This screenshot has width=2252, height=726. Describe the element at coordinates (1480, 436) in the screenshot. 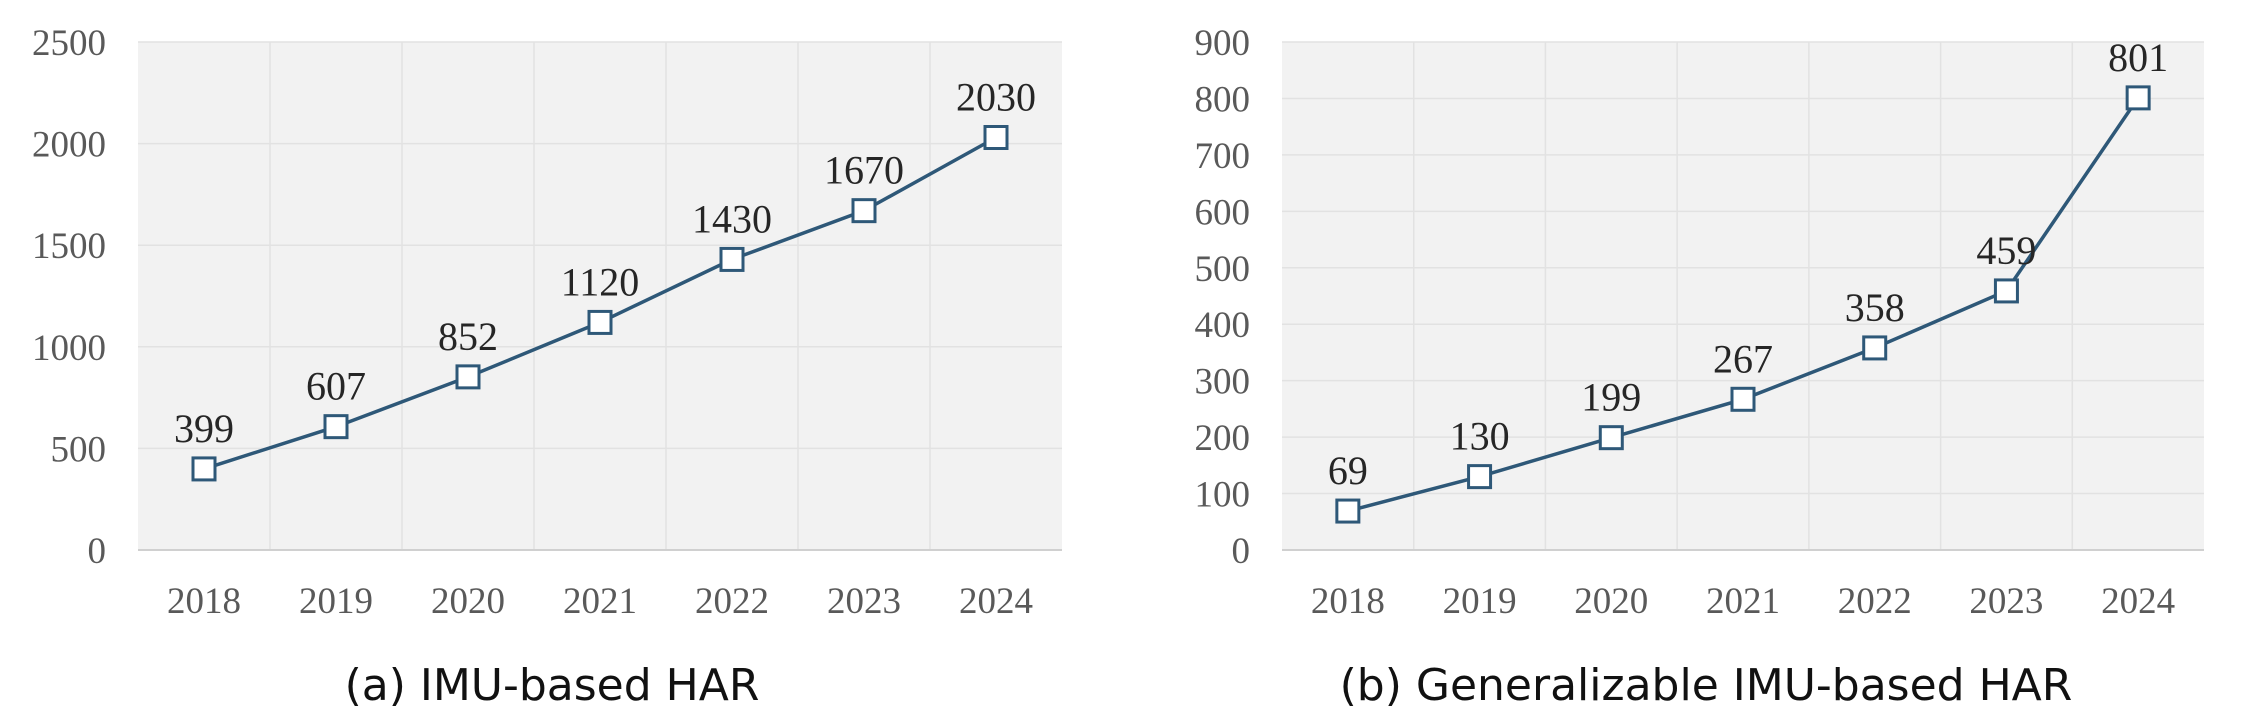

I see `data-label: 130` at that location.